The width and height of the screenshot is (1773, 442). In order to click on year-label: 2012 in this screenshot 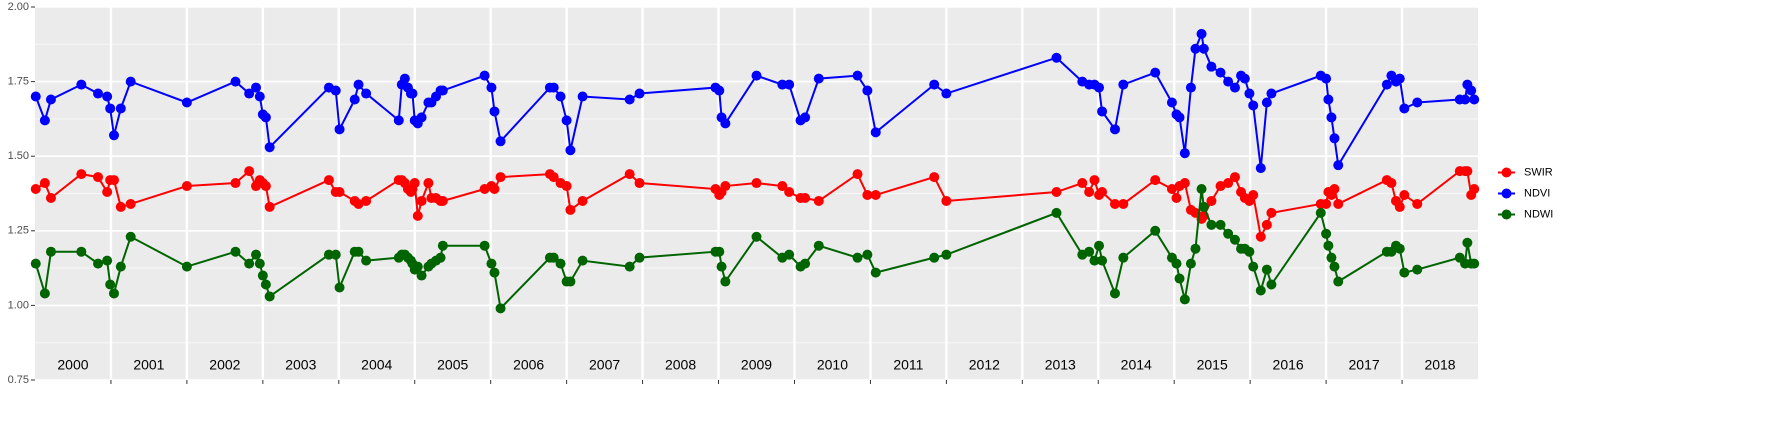, I will do `click(984, 365)`.